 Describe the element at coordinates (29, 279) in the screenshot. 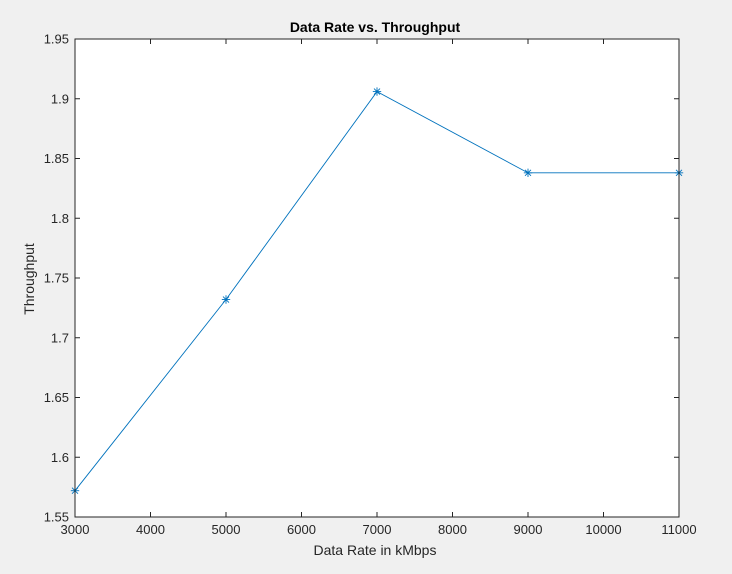

I see `y-axis-label: Throughput` at that location.